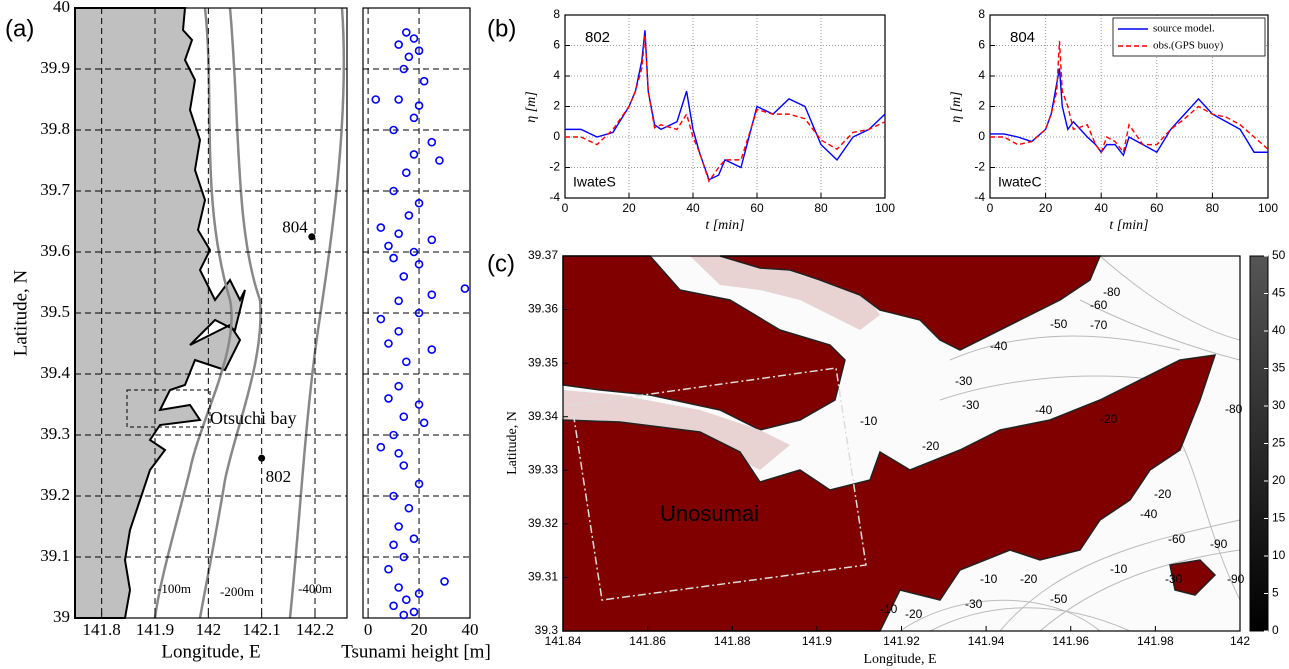 The image size is (1289, 669). What do you see at coordinates (55, 189) in the screenshot?
I see `y-tick-label: 39.7` at bounding box center [55, 189].